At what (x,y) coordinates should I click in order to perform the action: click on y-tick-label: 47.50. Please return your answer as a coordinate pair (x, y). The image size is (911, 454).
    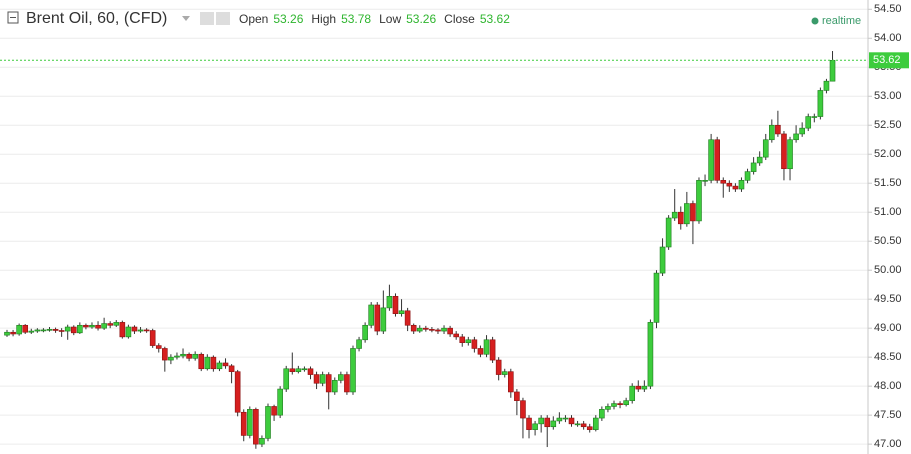
    Looking at the image, I should click on (888, 415).